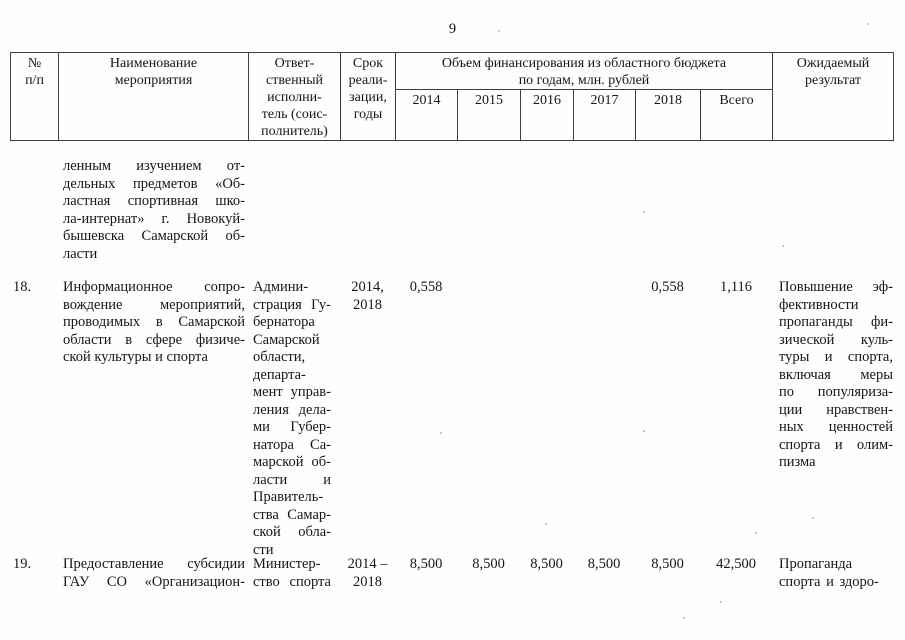  What do you see at coordinates (736, 287) in the screenshot?
I see `funding-total: 1,116` at bounding box center [736, 287].